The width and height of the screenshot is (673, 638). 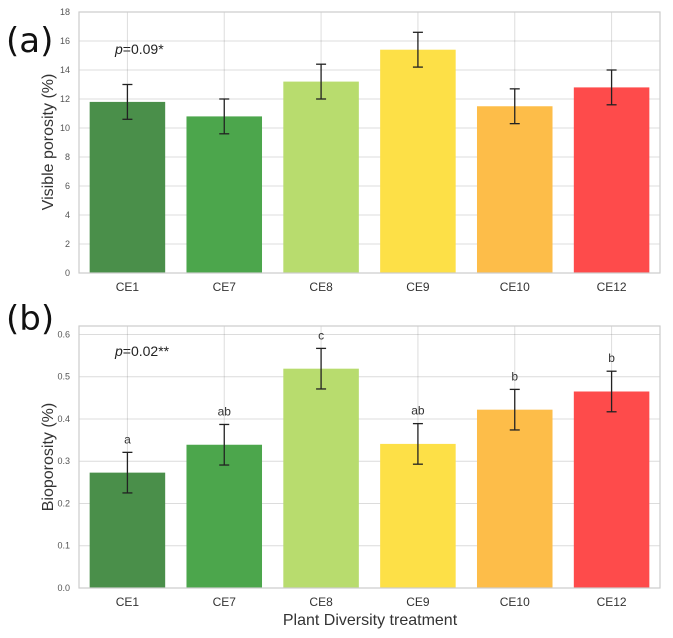 What do you see at coordinates (143, 49) in the screenshot?
I see `p-value-text: =0.09*` at bounding box center [143, 49].